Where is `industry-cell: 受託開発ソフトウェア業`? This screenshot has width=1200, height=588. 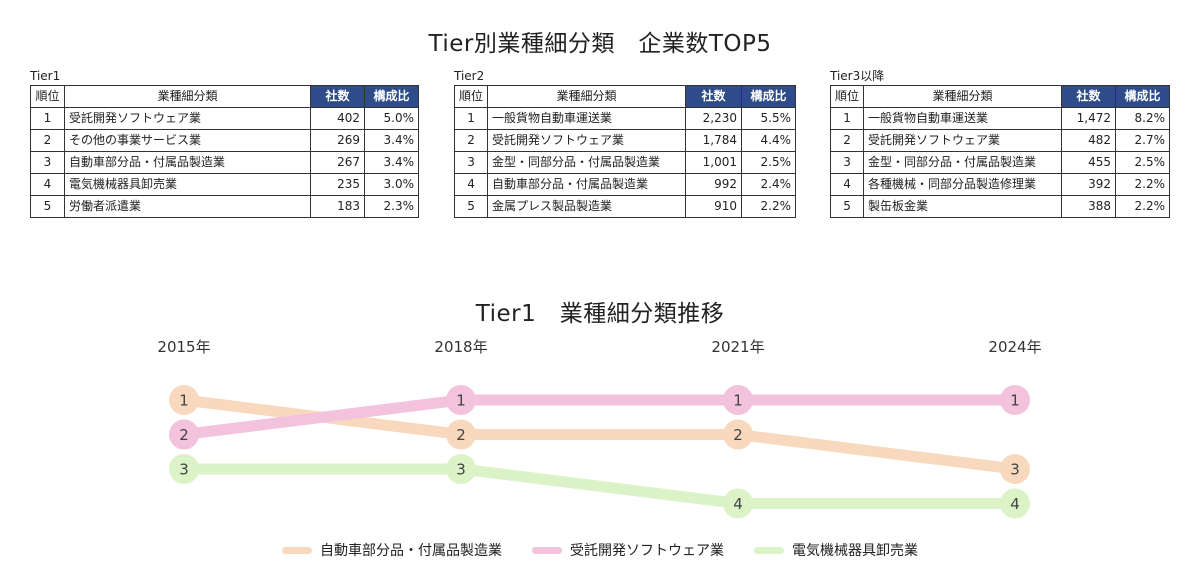
industry-cell: 受託開発ソフトウェア業 is located at coordinates (963, 140).